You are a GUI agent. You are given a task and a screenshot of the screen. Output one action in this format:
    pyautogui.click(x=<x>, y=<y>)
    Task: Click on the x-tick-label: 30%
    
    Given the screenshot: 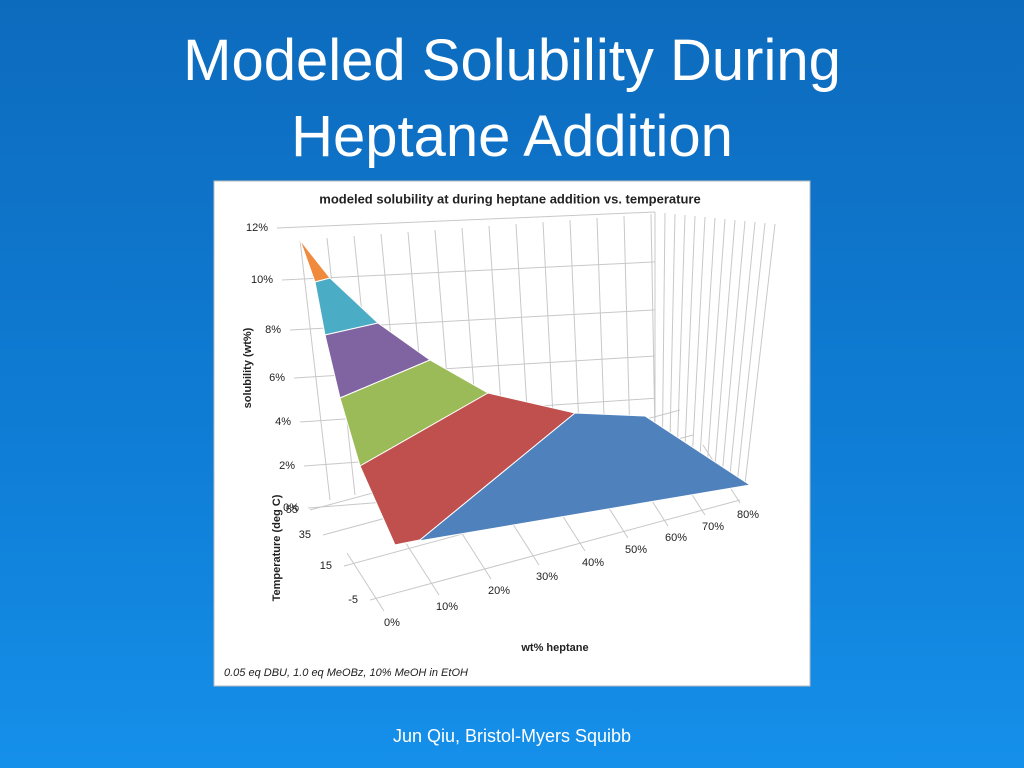 What is the action you would take?
    pyautogui.click(x=547, y=577)
    